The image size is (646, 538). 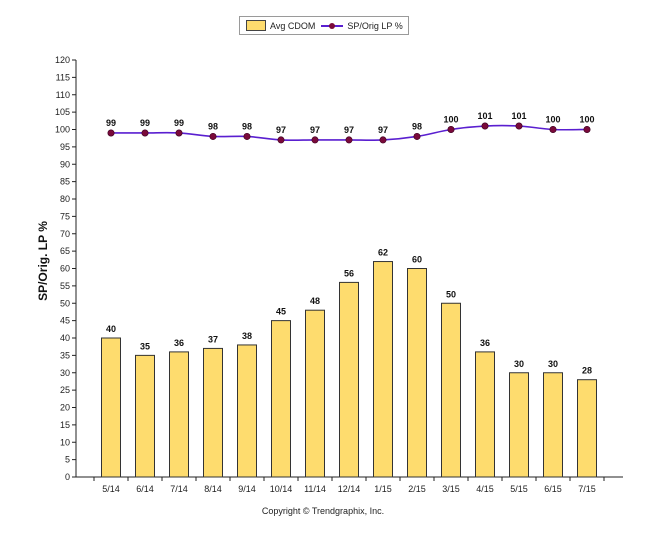 What do you see at coordinates (375, 25) in the screenshot?
I see `legend-line-label: SP/Orig LP %` at bounding box center [375, 25].